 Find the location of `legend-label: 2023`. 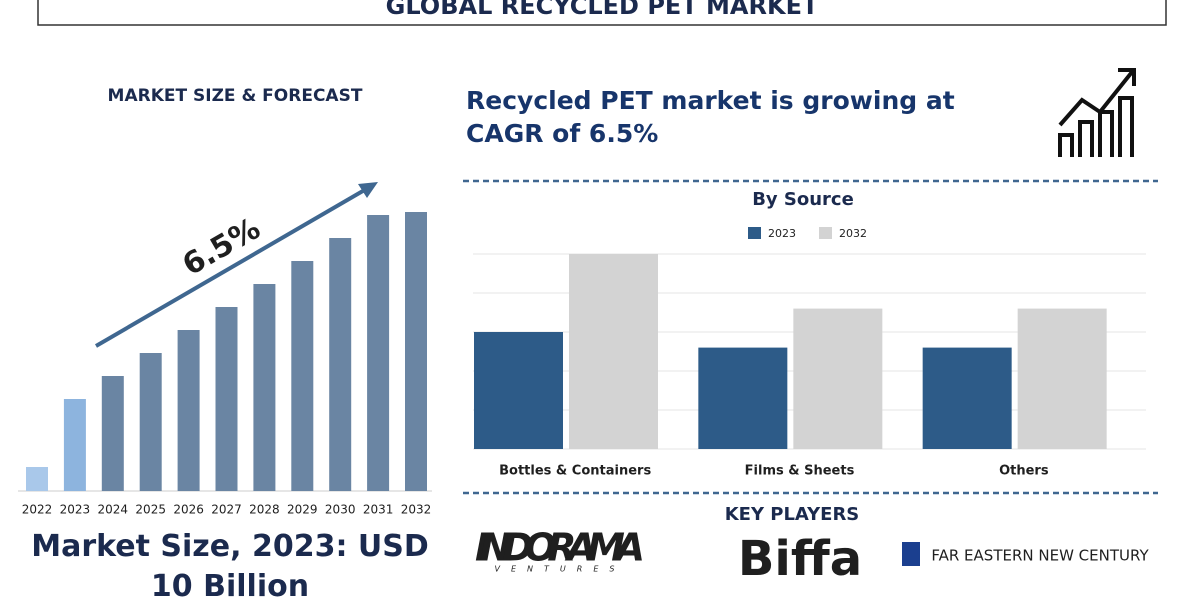

legend-label: 2023 is located at coordinates (782, 233).